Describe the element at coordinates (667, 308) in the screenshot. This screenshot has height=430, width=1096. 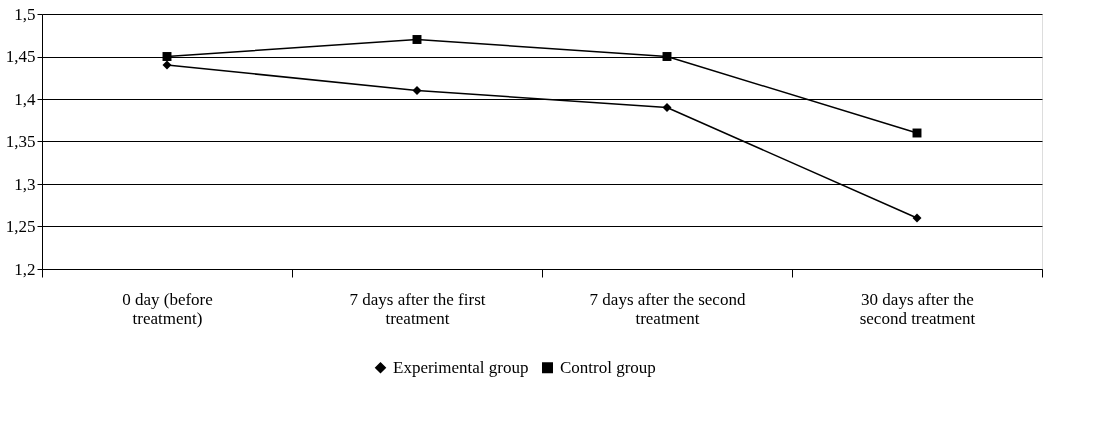
I see `x-tick-label: 7 days after the second treatment` at that location.